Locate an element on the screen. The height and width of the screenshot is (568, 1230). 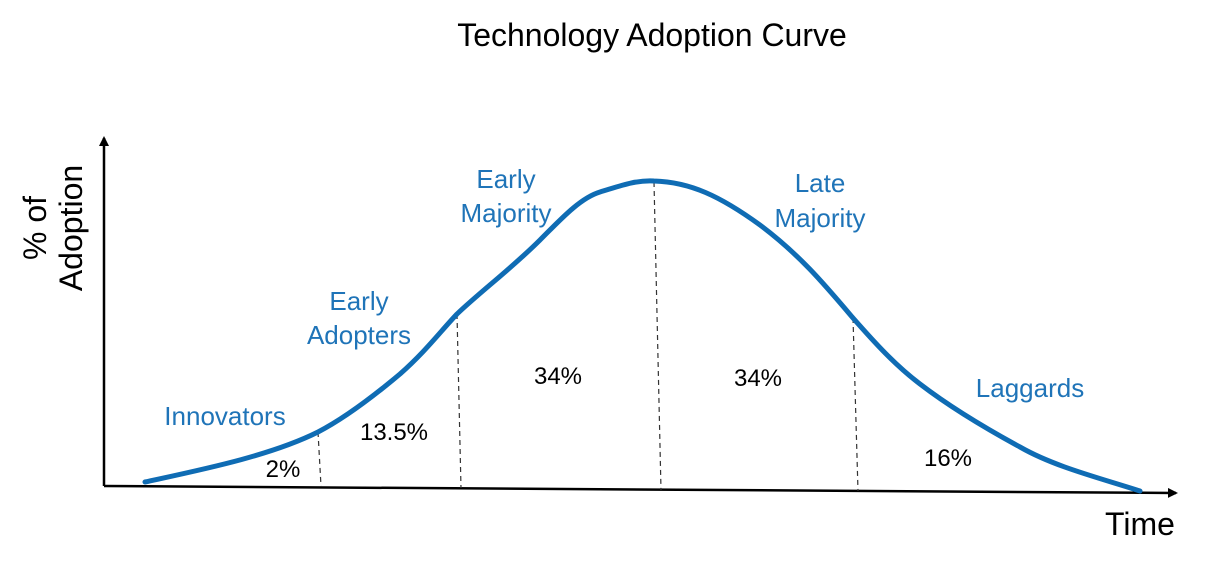
segment-name-line: Adopters is located at coordinates (359, 335).